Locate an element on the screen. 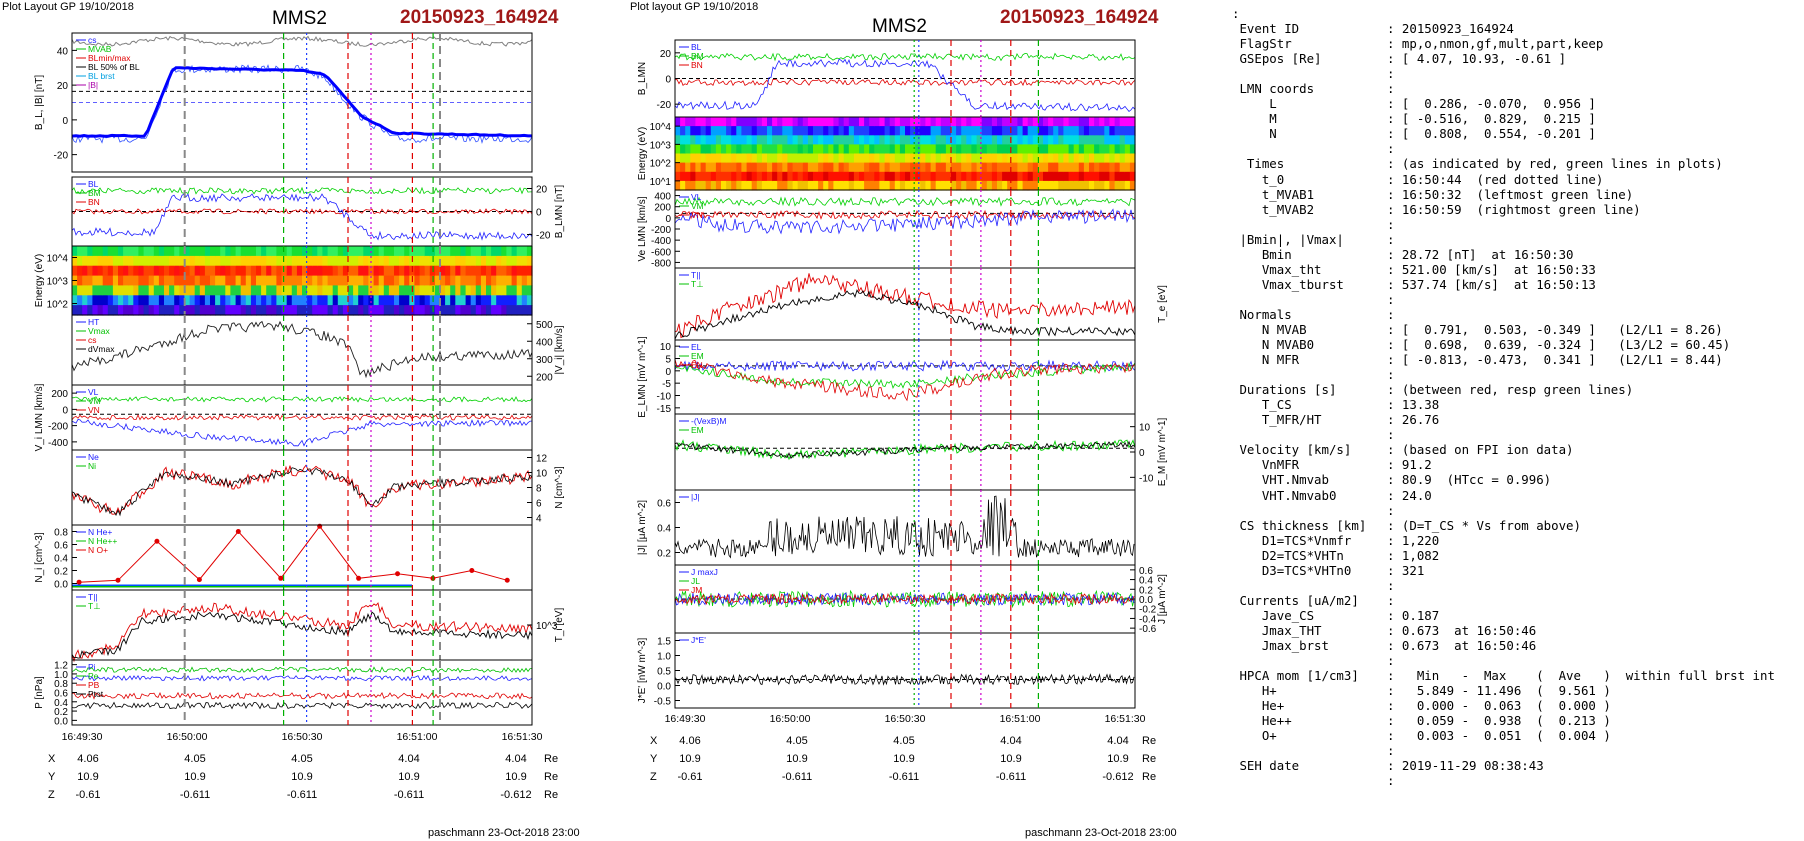 This screenshot has width=1804, height=841. position-value: 4.04 is located at coordinates (408, 759).